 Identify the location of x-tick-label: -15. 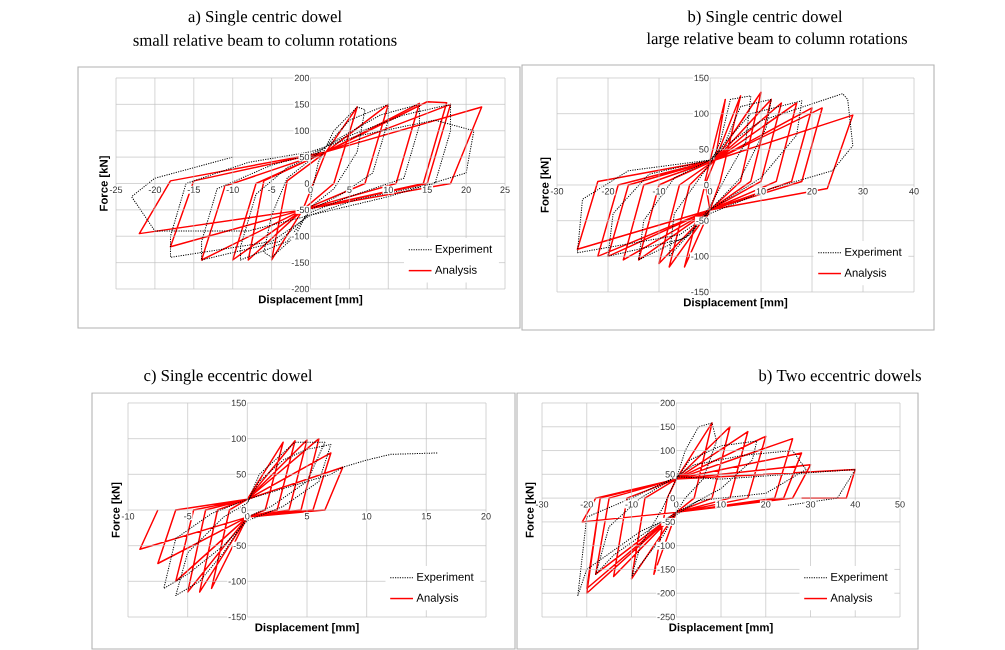
(193, 189).